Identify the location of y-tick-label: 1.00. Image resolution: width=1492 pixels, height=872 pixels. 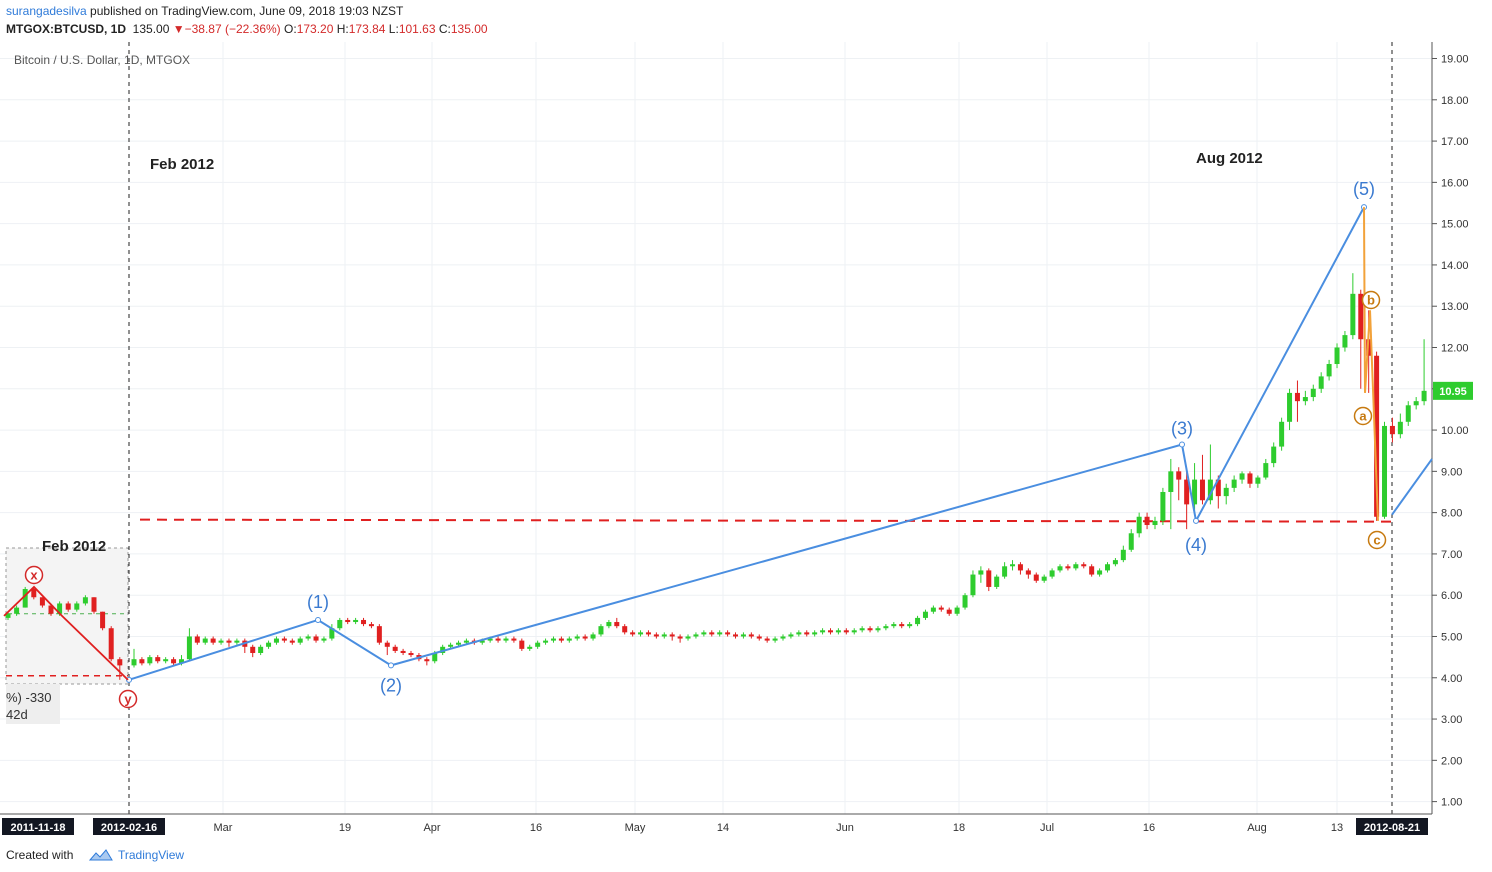
(1451, 803).